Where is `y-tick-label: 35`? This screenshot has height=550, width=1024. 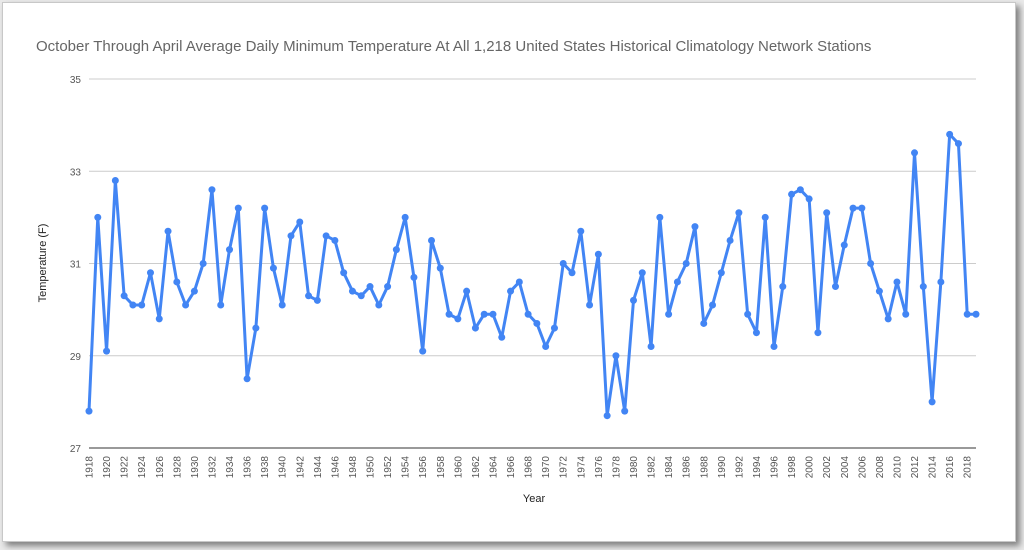
y-tick-label: 35 is located at coordinates (76, 80).